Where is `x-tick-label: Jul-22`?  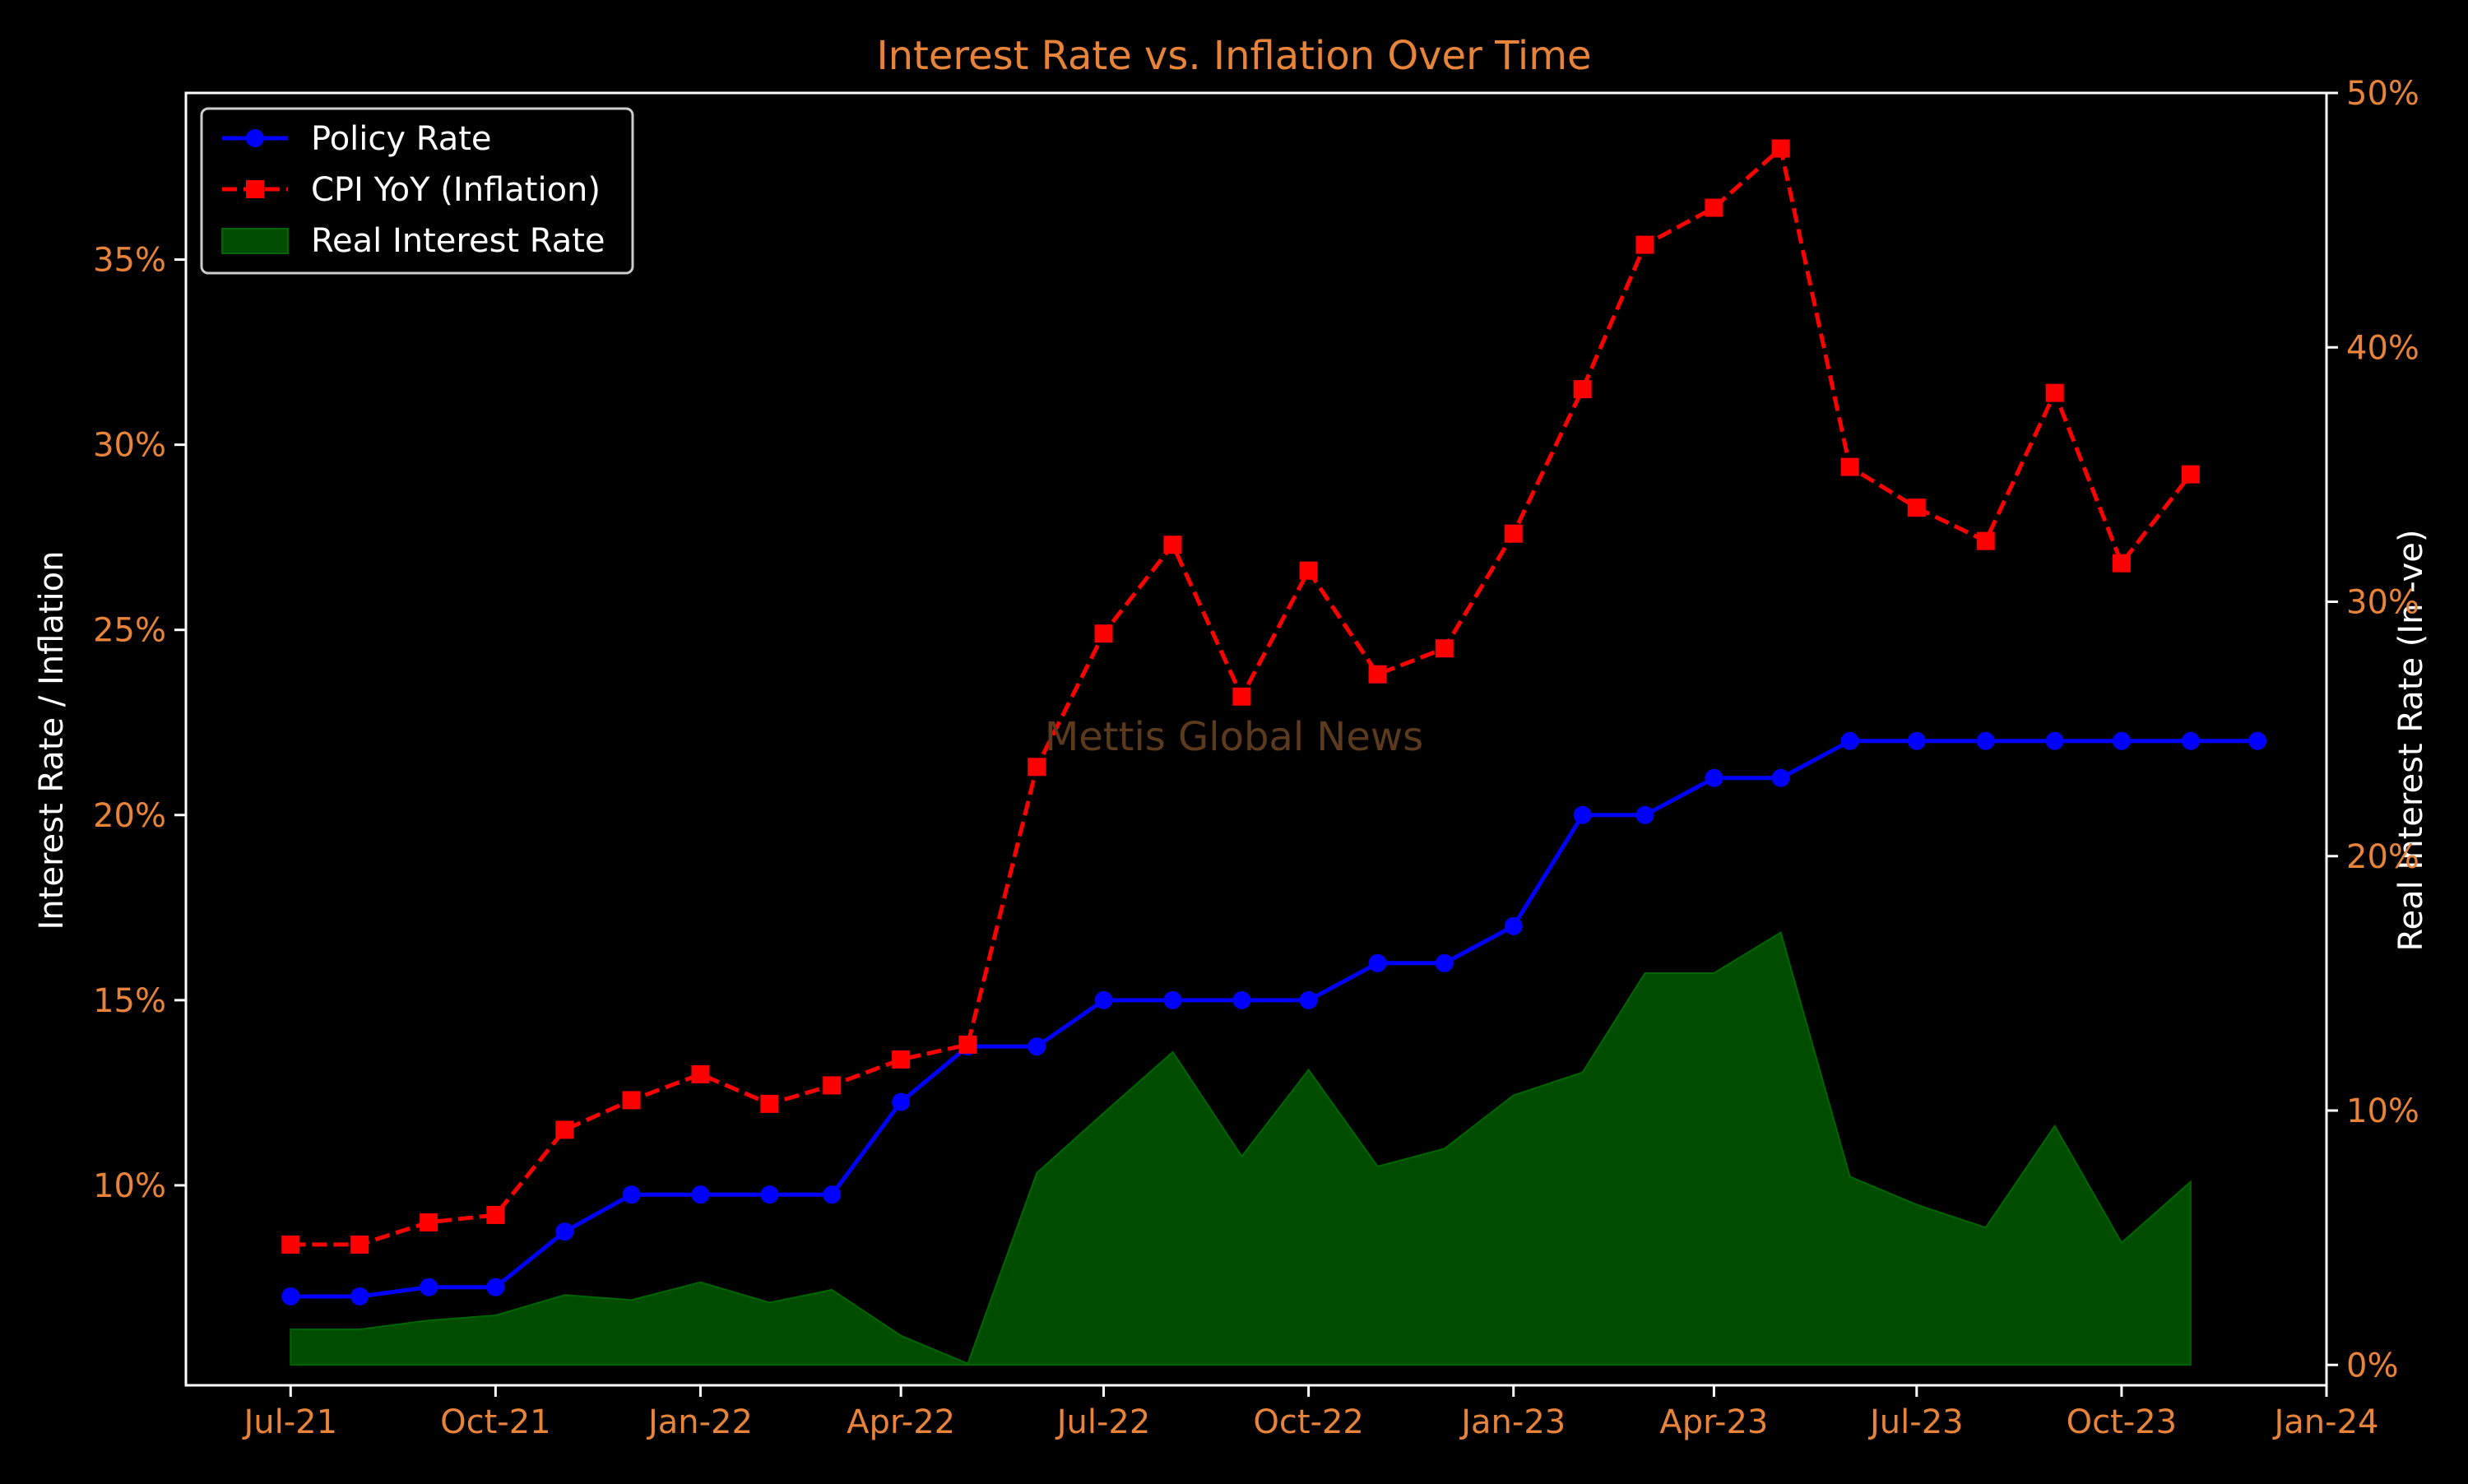
x-tick-label: Jul-22 is located at coordinates (1103, 1422).